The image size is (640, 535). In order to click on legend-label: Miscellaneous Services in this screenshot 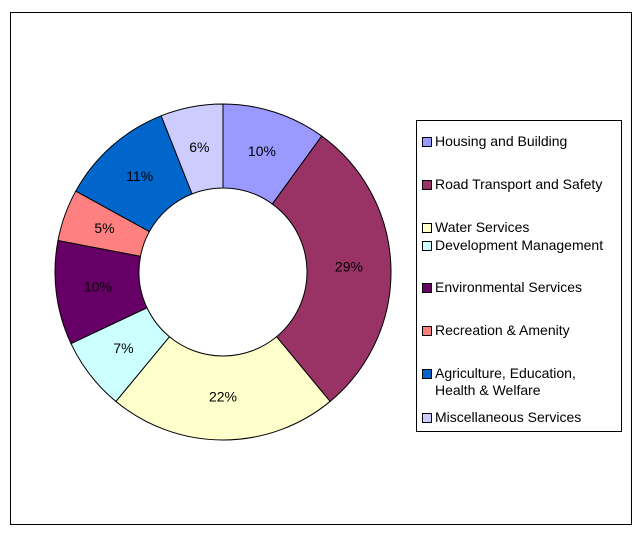, I will do `click(508, 417)`.